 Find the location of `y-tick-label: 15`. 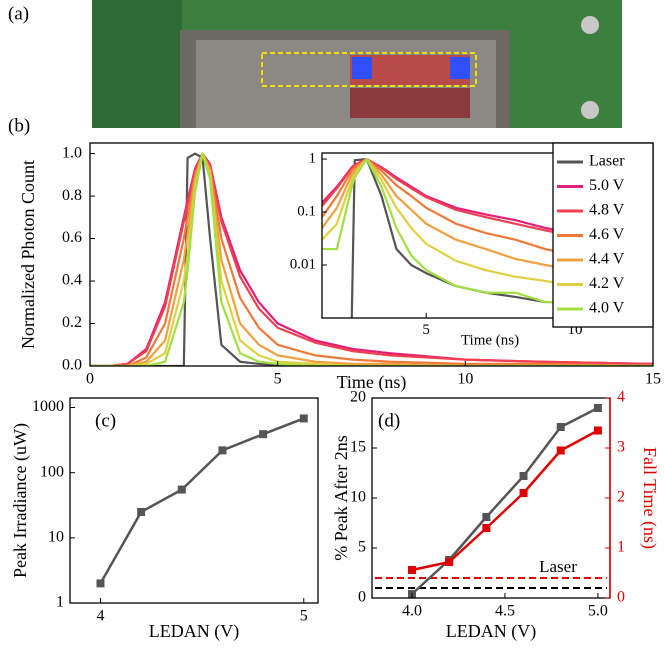

y-tick-label: 15 is located at coordinates (358, 447).